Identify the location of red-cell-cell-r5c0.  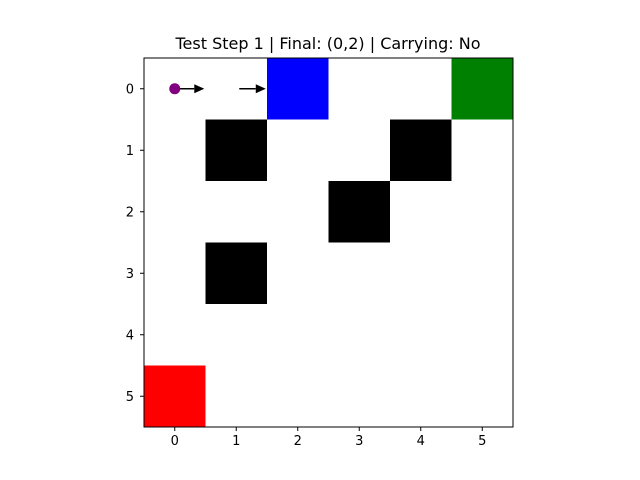
(175, 396).